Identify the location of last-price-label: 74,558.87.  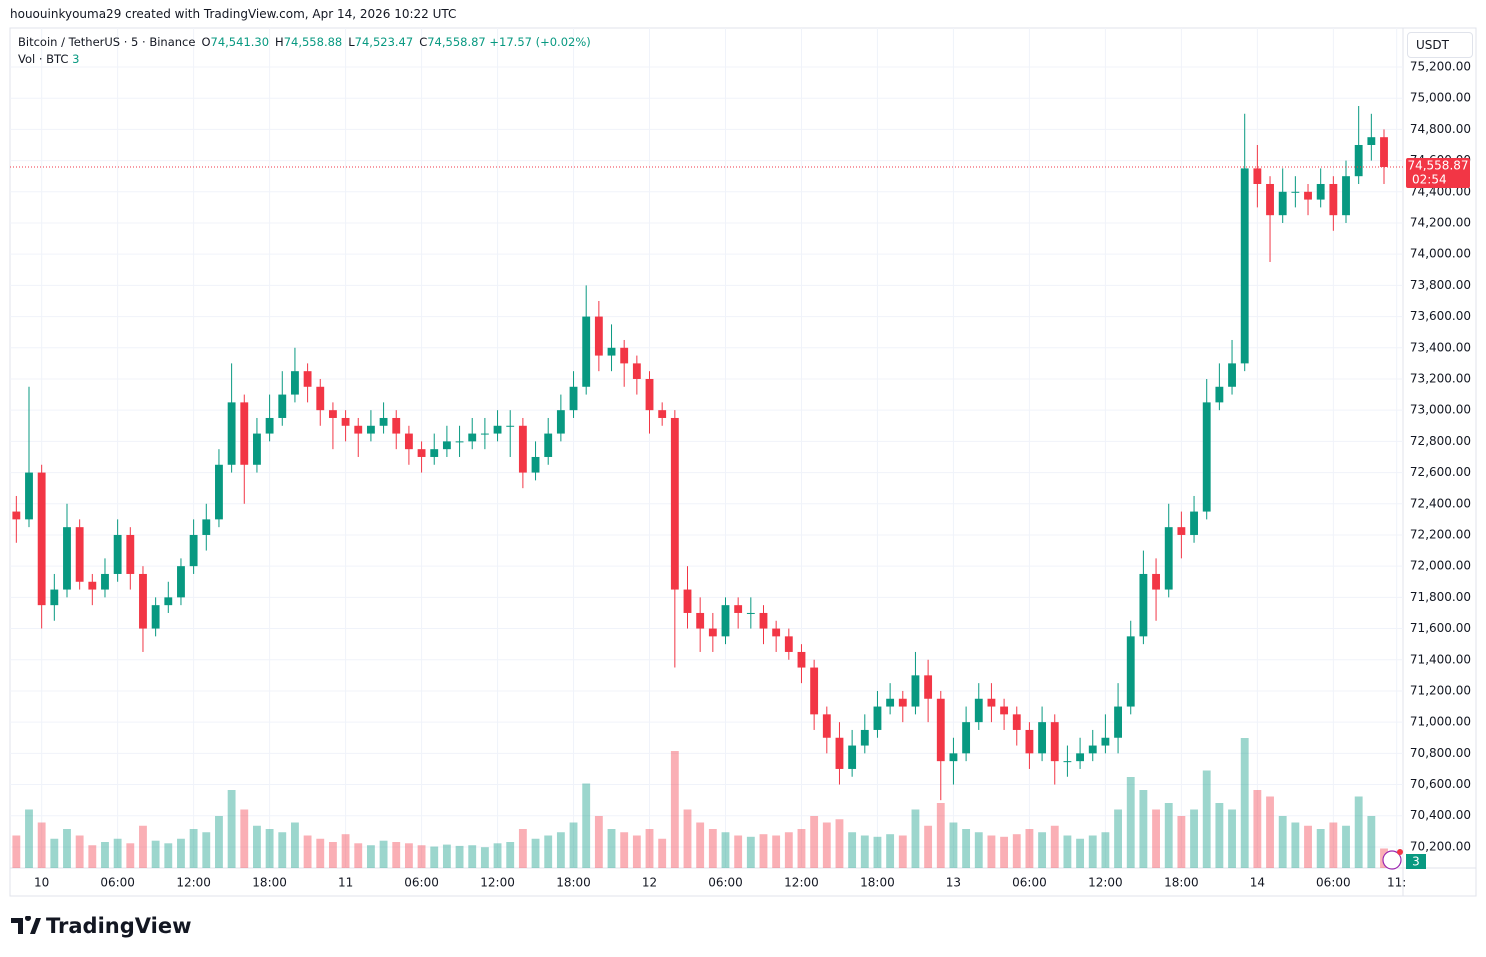
(1437, 166).